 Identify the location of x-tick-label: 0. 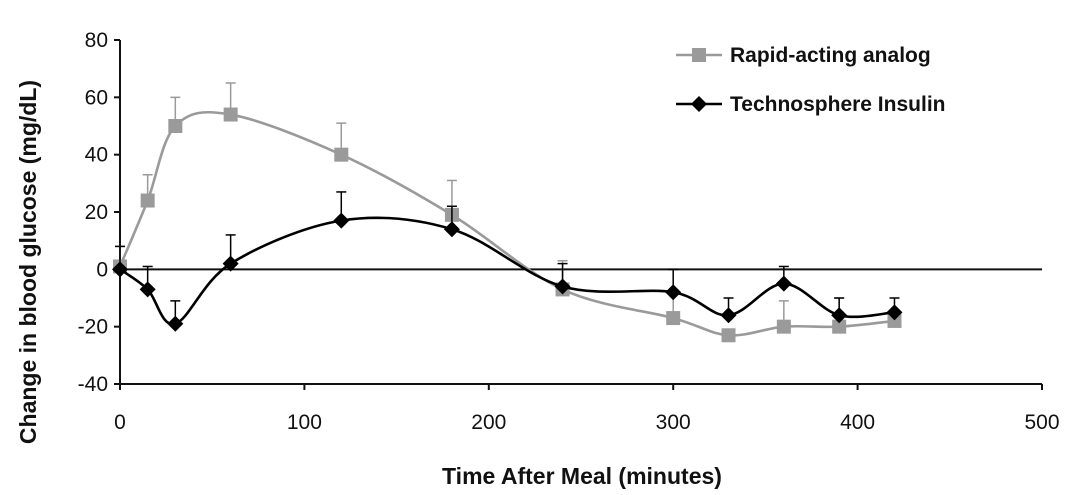
(120, 422).